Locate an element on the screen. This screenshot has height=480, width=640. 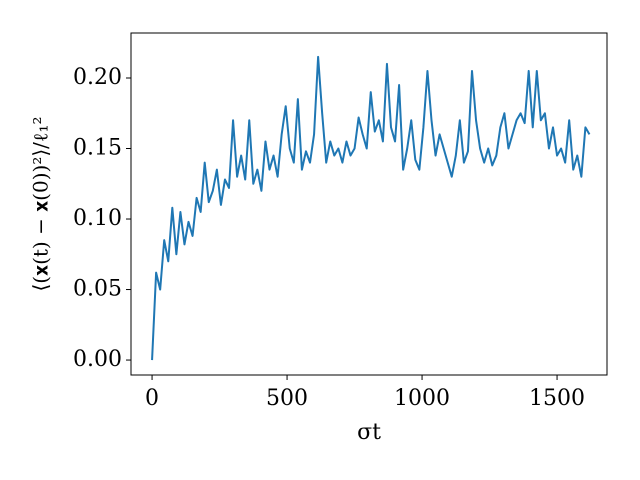
y-tick-label: 0.15 is located at coordinates (97, 148).